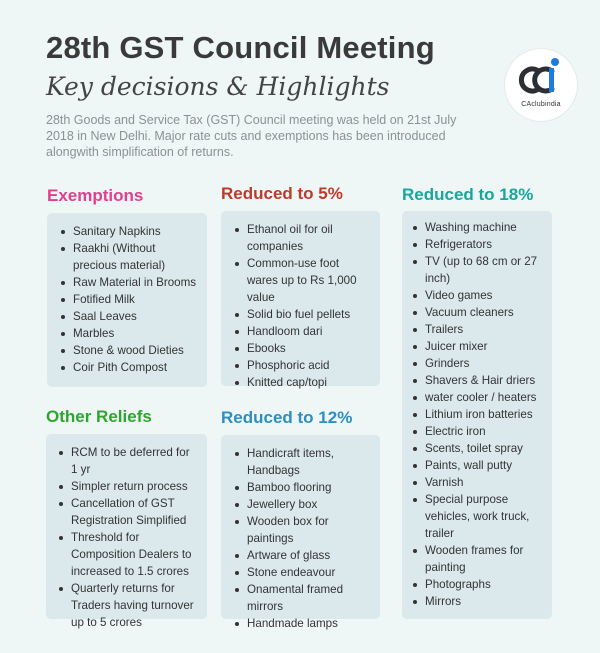 The width and height of the screenshot is (600, 653). What do you see at coordinates (302, 504) in the screenshot?
I see `list-item: Jewellery box` at bounding box center [302, 504].